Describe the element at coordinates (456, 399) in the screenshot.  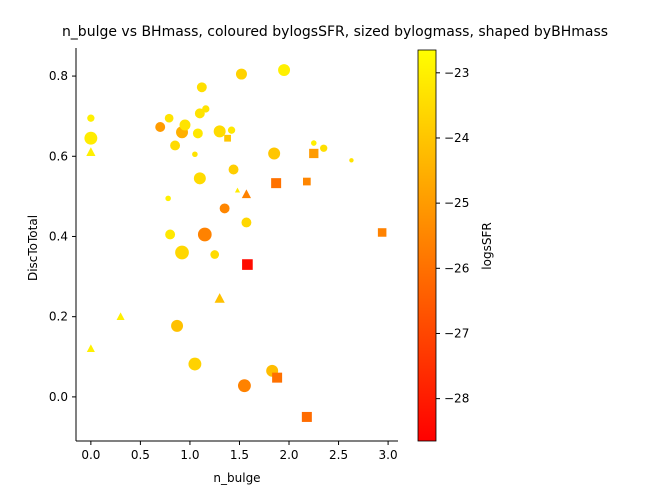
I see `colorbar-tick-label: −28` at that location.